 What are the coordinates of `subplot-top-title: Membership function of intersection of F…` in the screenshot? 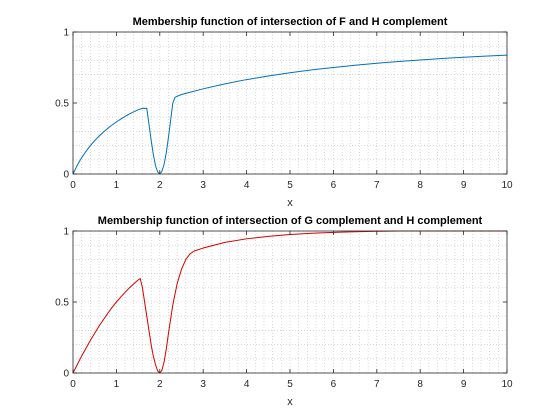 It's located at (290, 22).